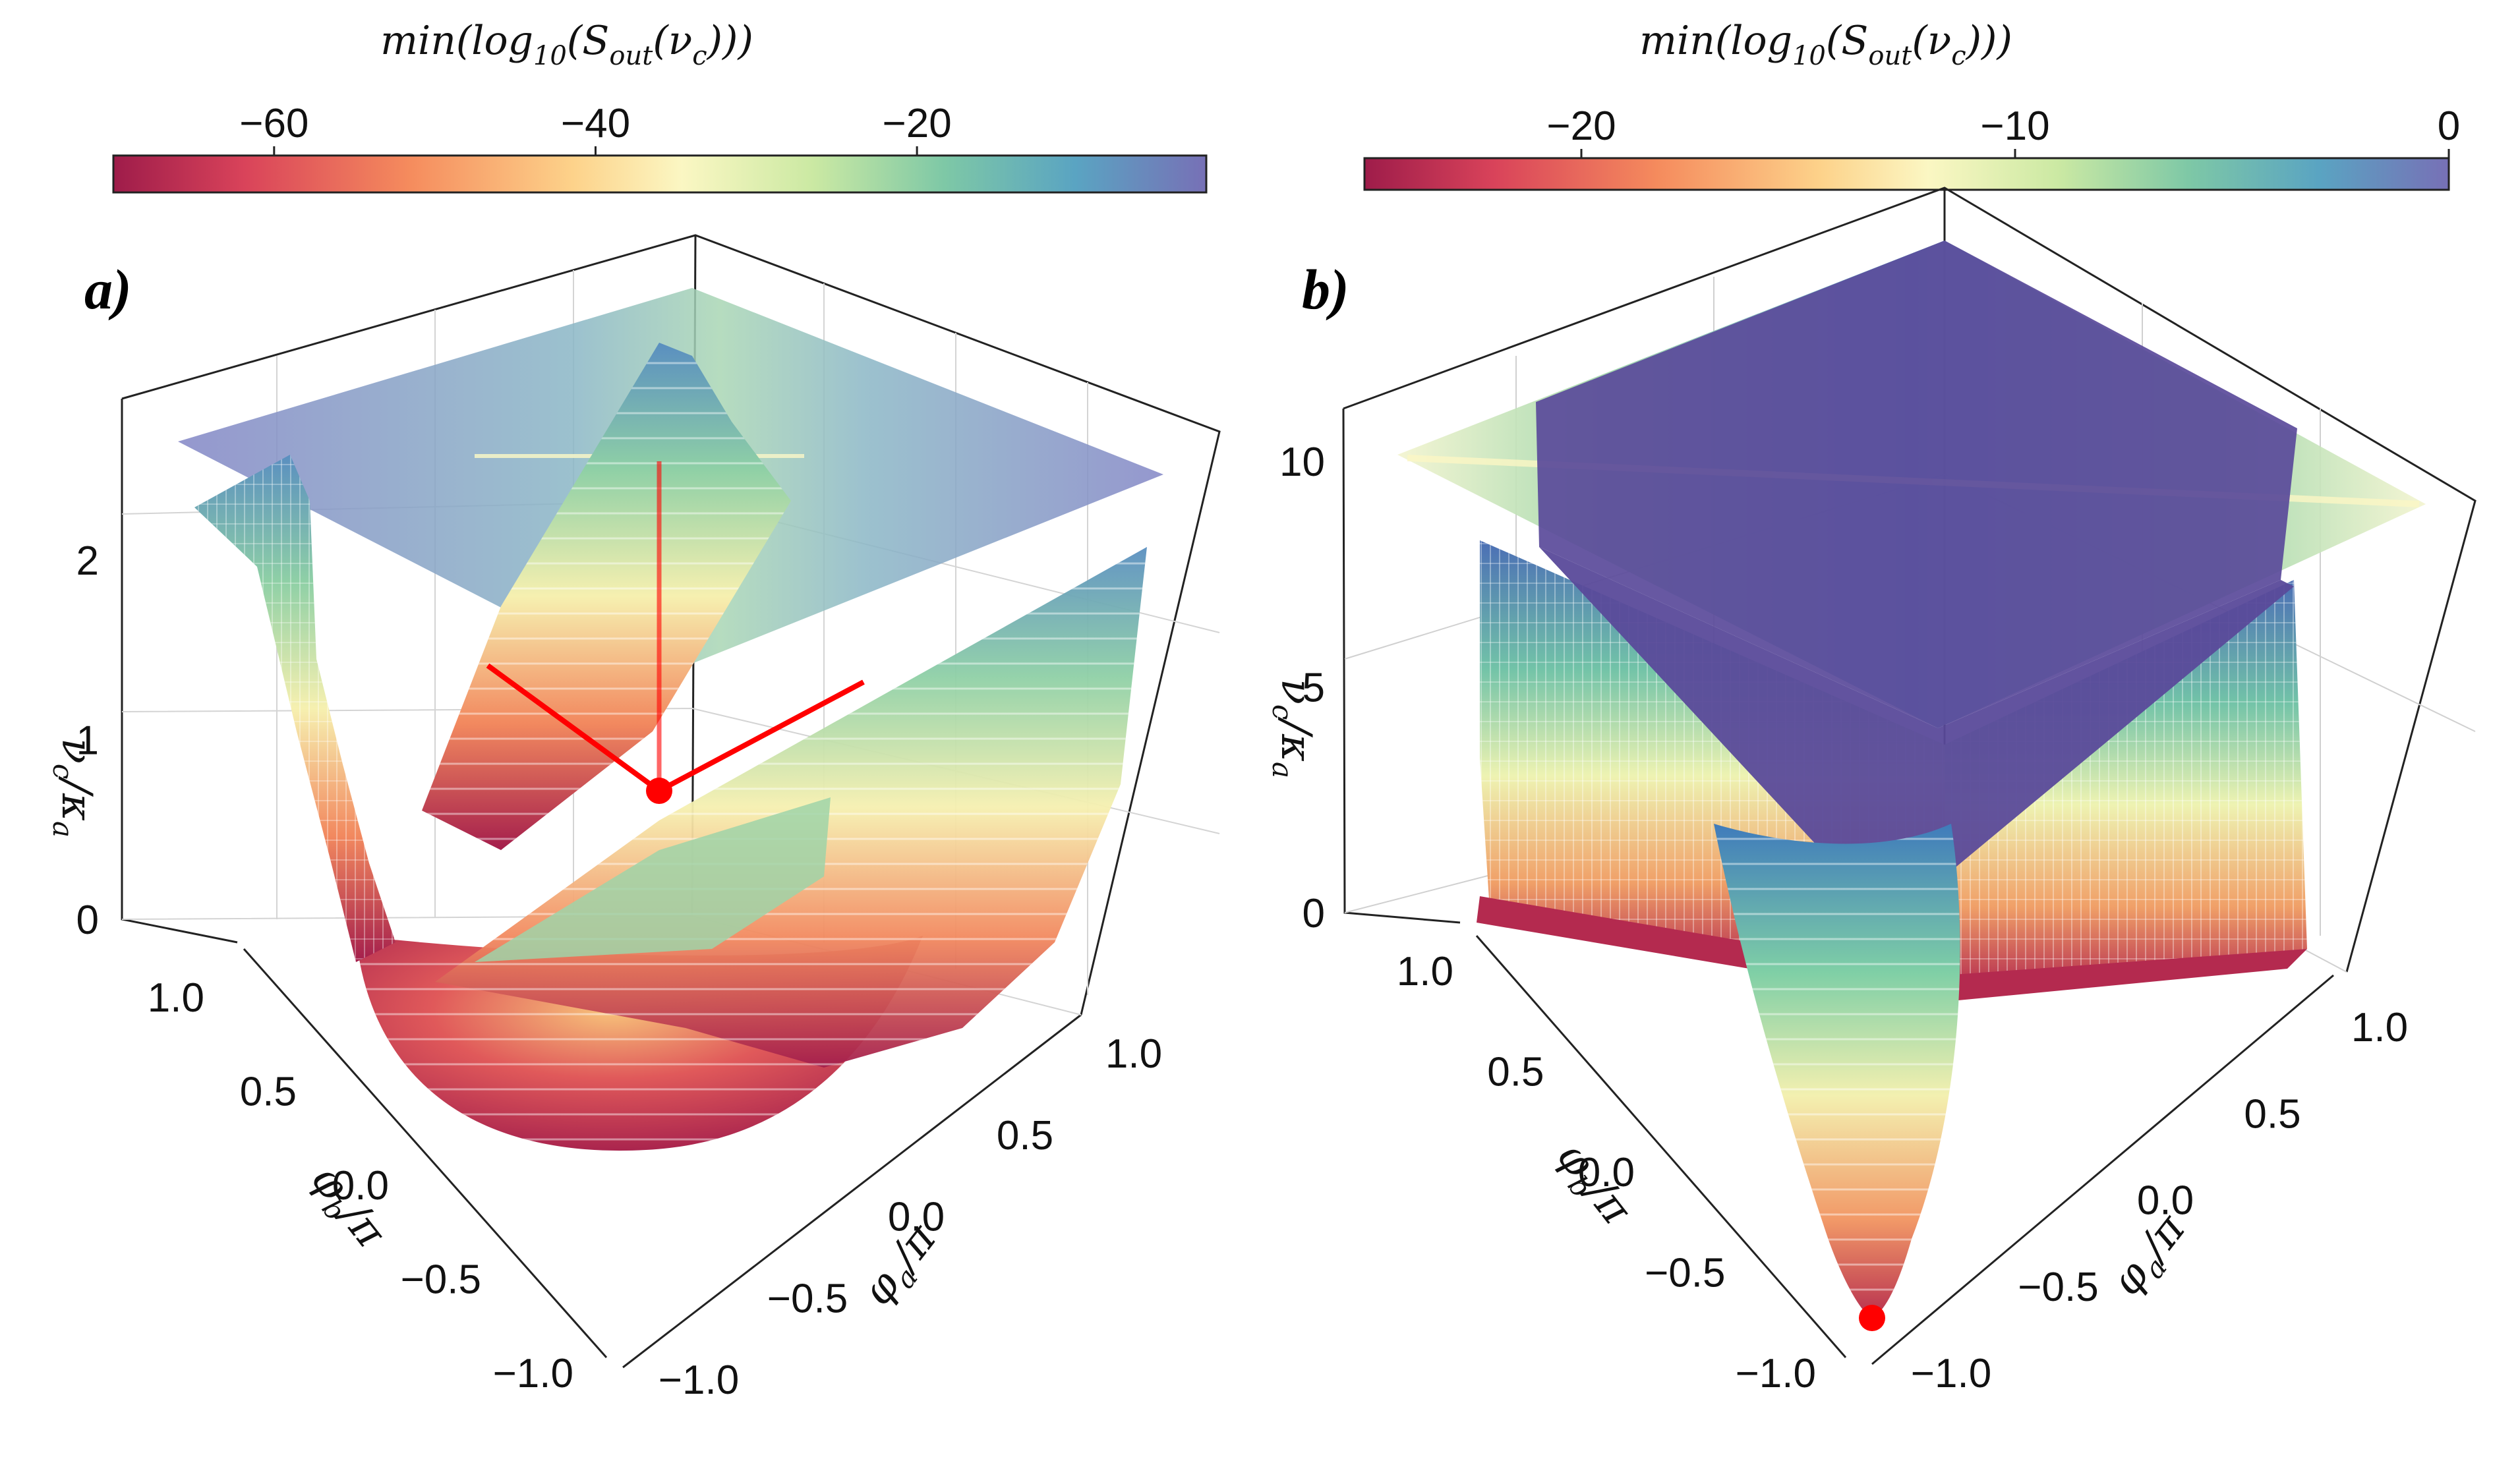  Describe the element at coordinates (1325, 289) in the screenshot. I see `panel-b-label: b)` at that location.